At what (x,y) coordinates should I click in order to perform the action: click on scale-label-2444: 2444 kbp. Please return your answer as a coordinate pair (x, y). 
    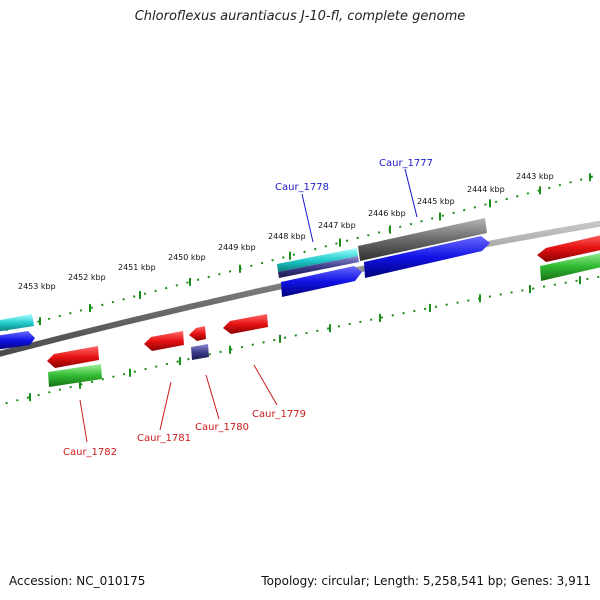
    Looking at the image, I should click on (486, 189).